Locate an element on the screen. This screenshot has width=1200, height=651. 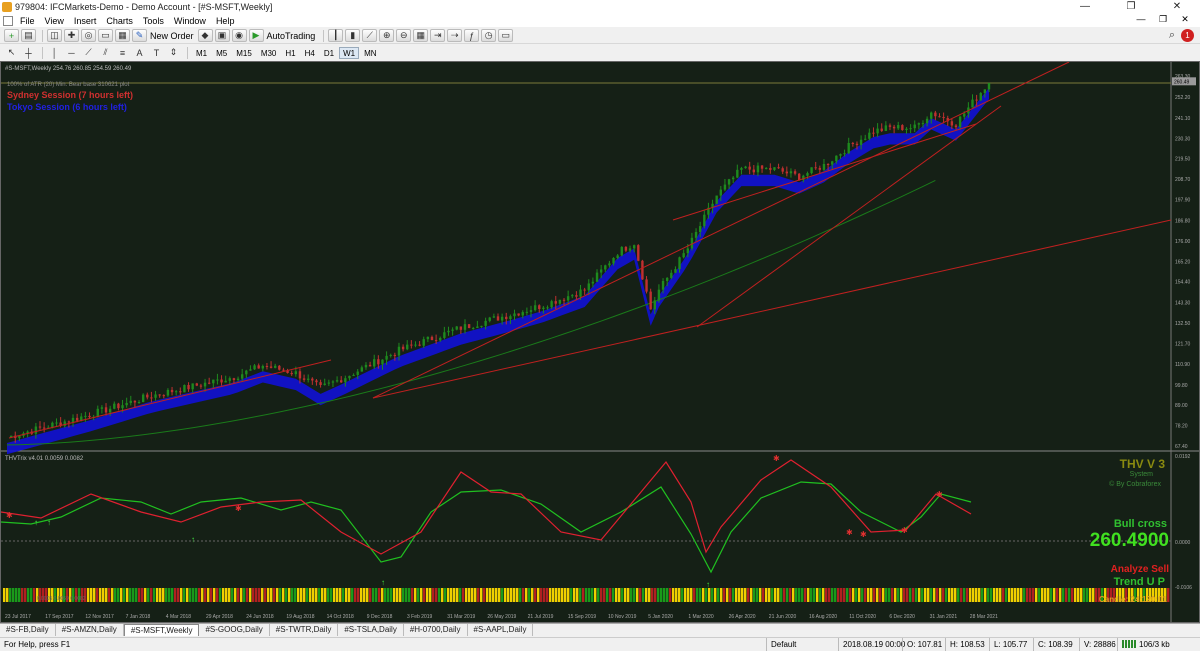
terminal-icon: ▭ is located at coordinates (105, 35).